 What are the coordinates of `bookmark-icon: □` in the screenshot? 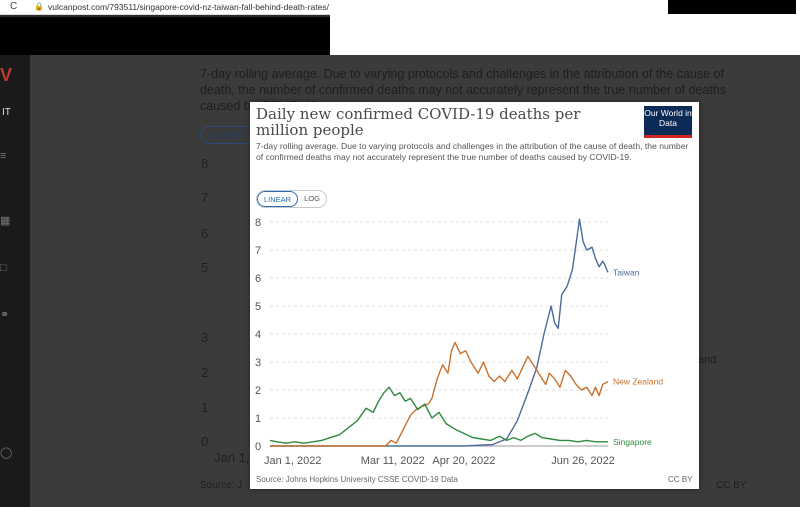 It's located at (3, 268).